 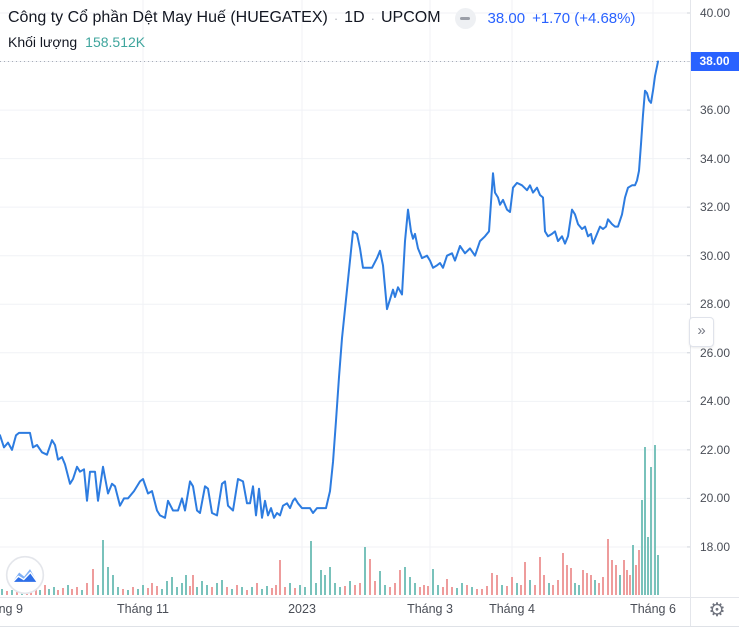 What do you see at coordinates (321, 43) in the screenshot?
I see `volume-row: Khối lượng 158.512K` at bounding box center [321, 43].